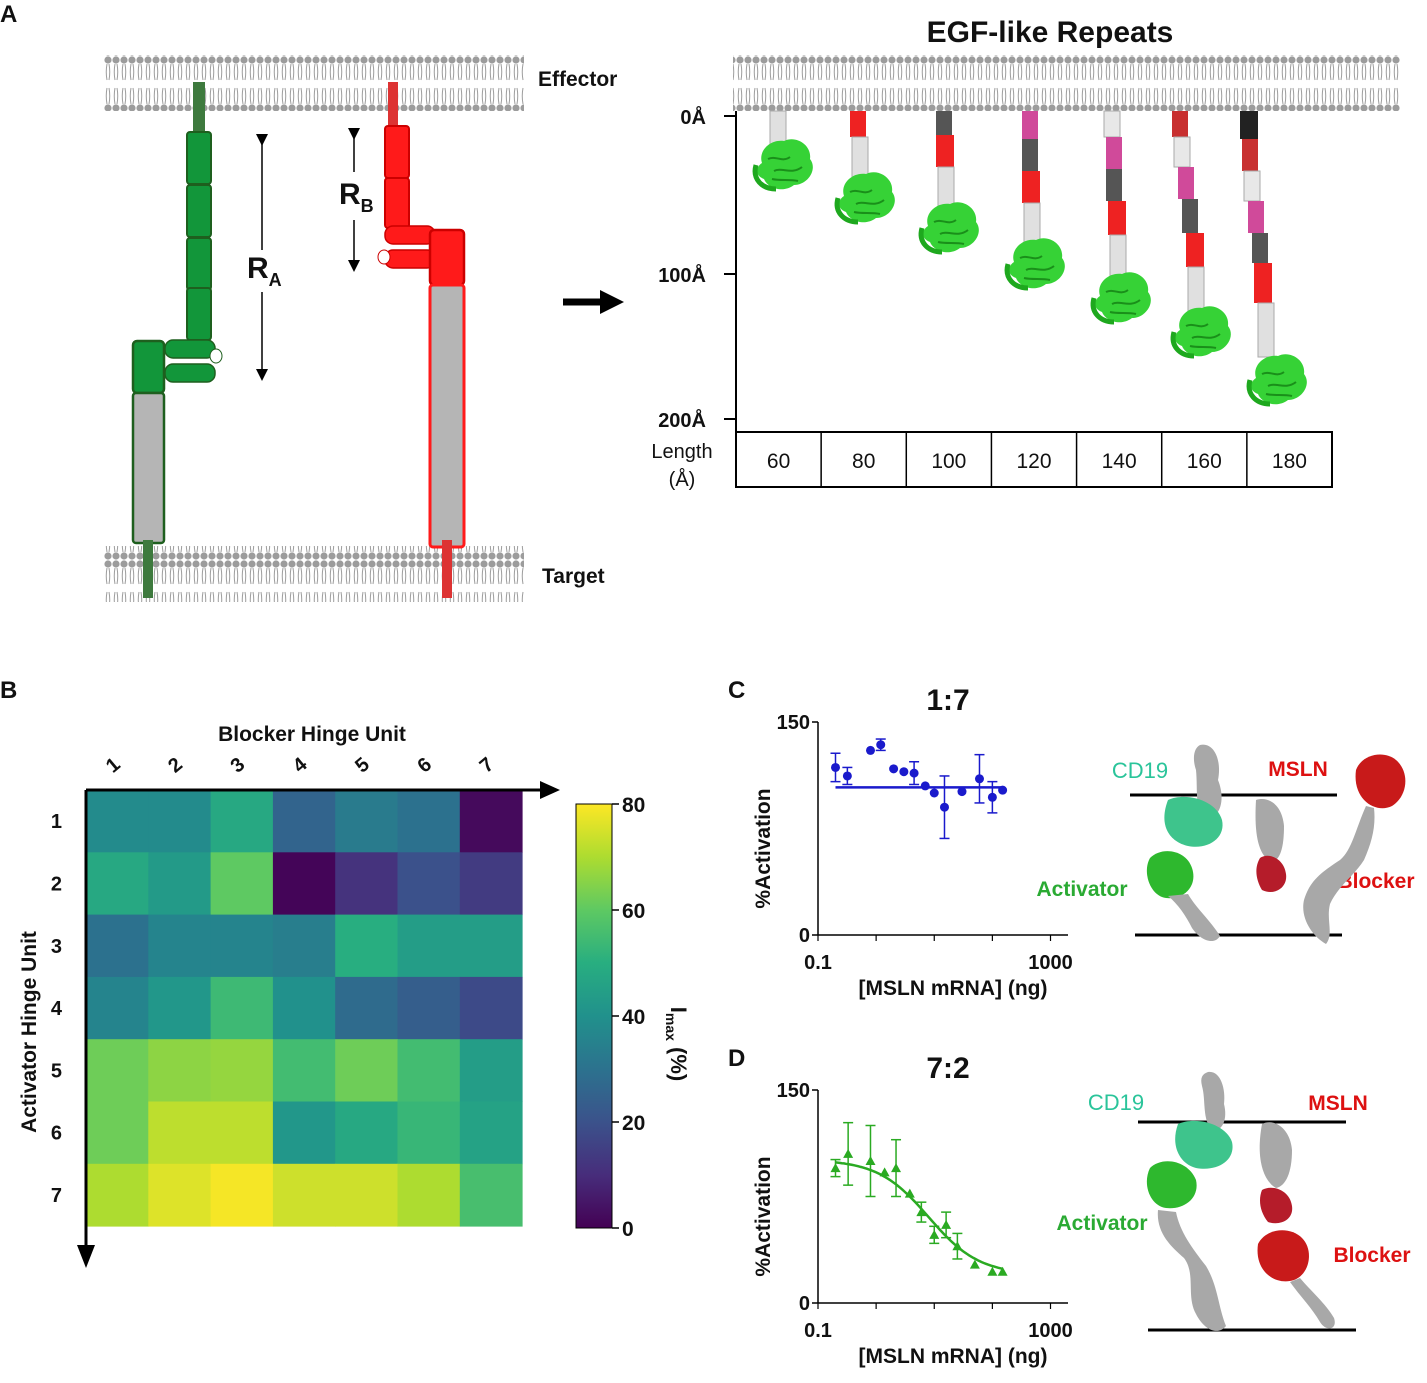 This screenshot has width=1427, height=1383. Describe the element at coordinates (948, 461) in the screenshot. I see `length-value: 100` at that location.